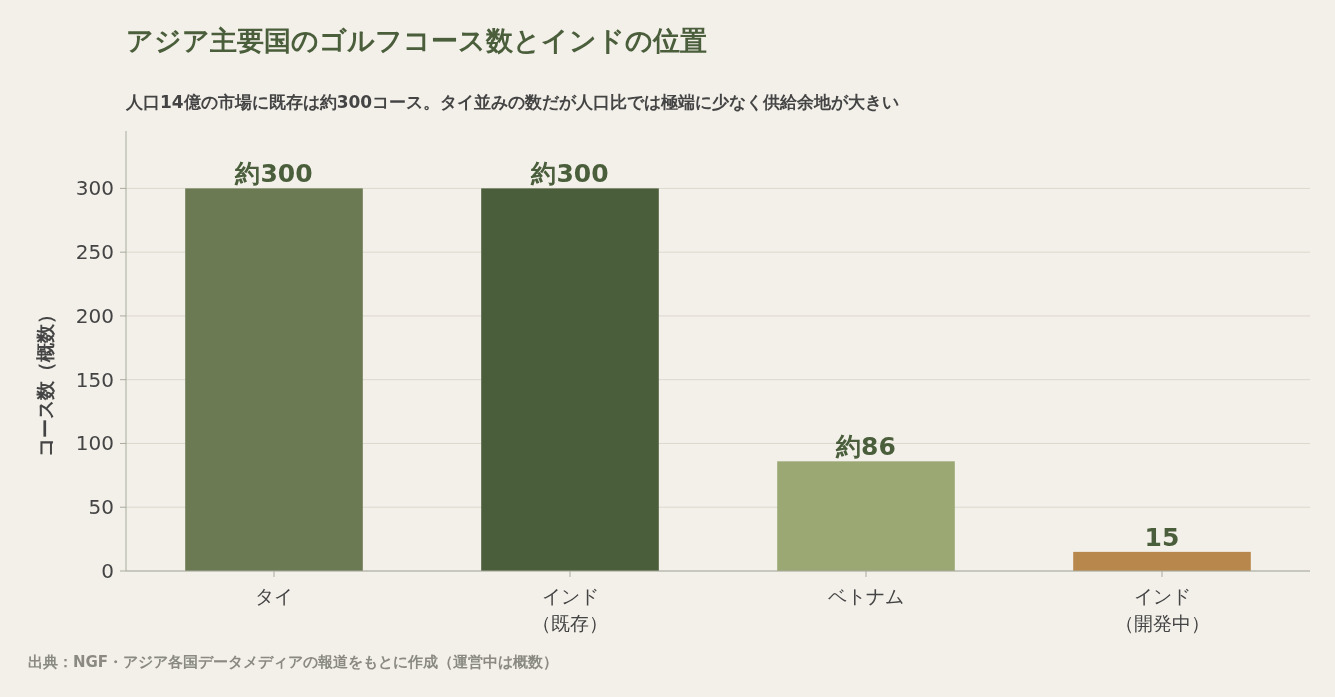 Image resolution: width=1335 pixels, height=697 pixels. I want to click on y-tick-label: 100, so click(94, 443).